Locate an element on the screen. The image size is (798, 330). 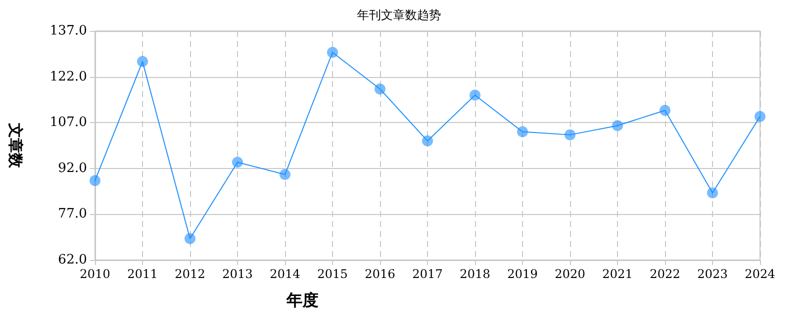
x-axis-title: 年度 is located at coordinates (302, 300).